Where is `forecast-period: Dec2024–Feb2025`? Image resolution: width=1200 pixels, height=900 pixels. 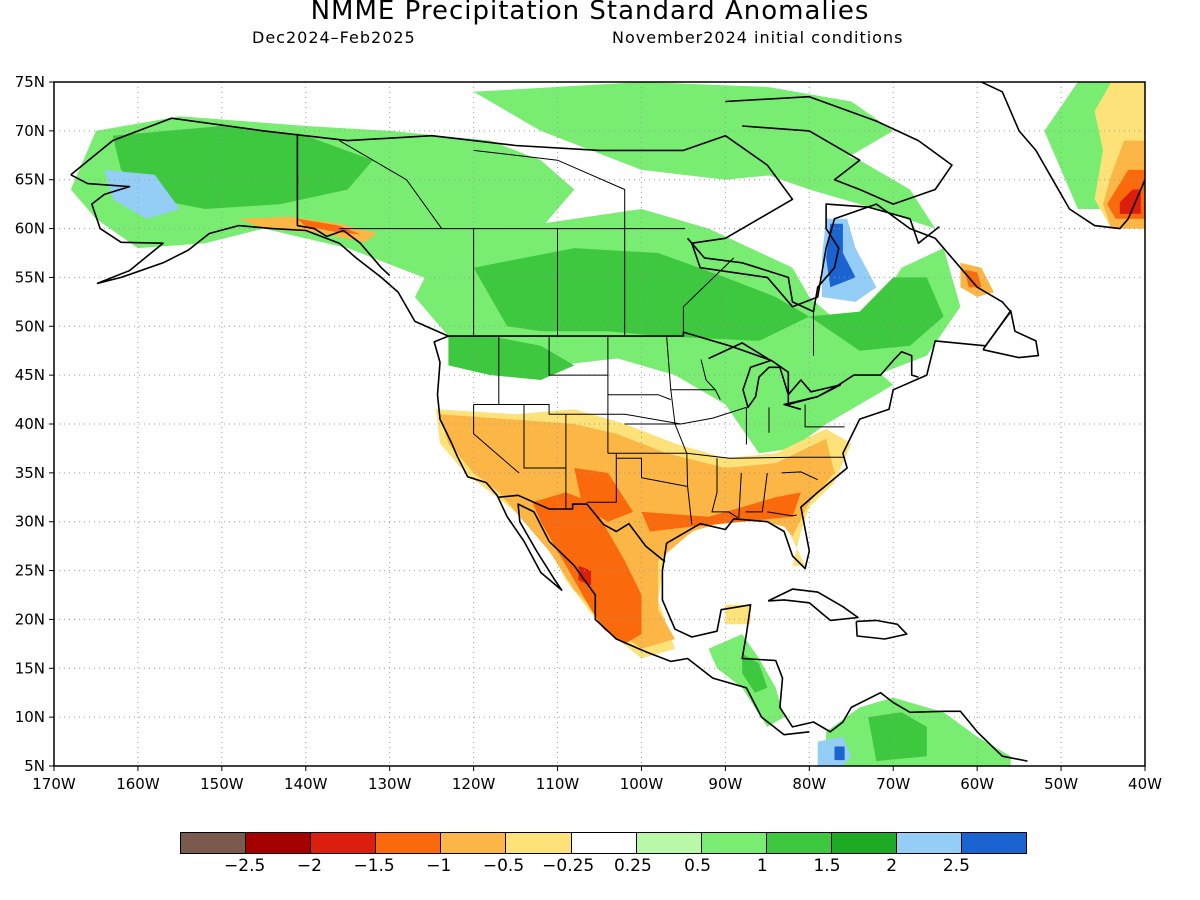 forecast-period: Dec2024–Feb2025 is located at coordinates (334, 37).